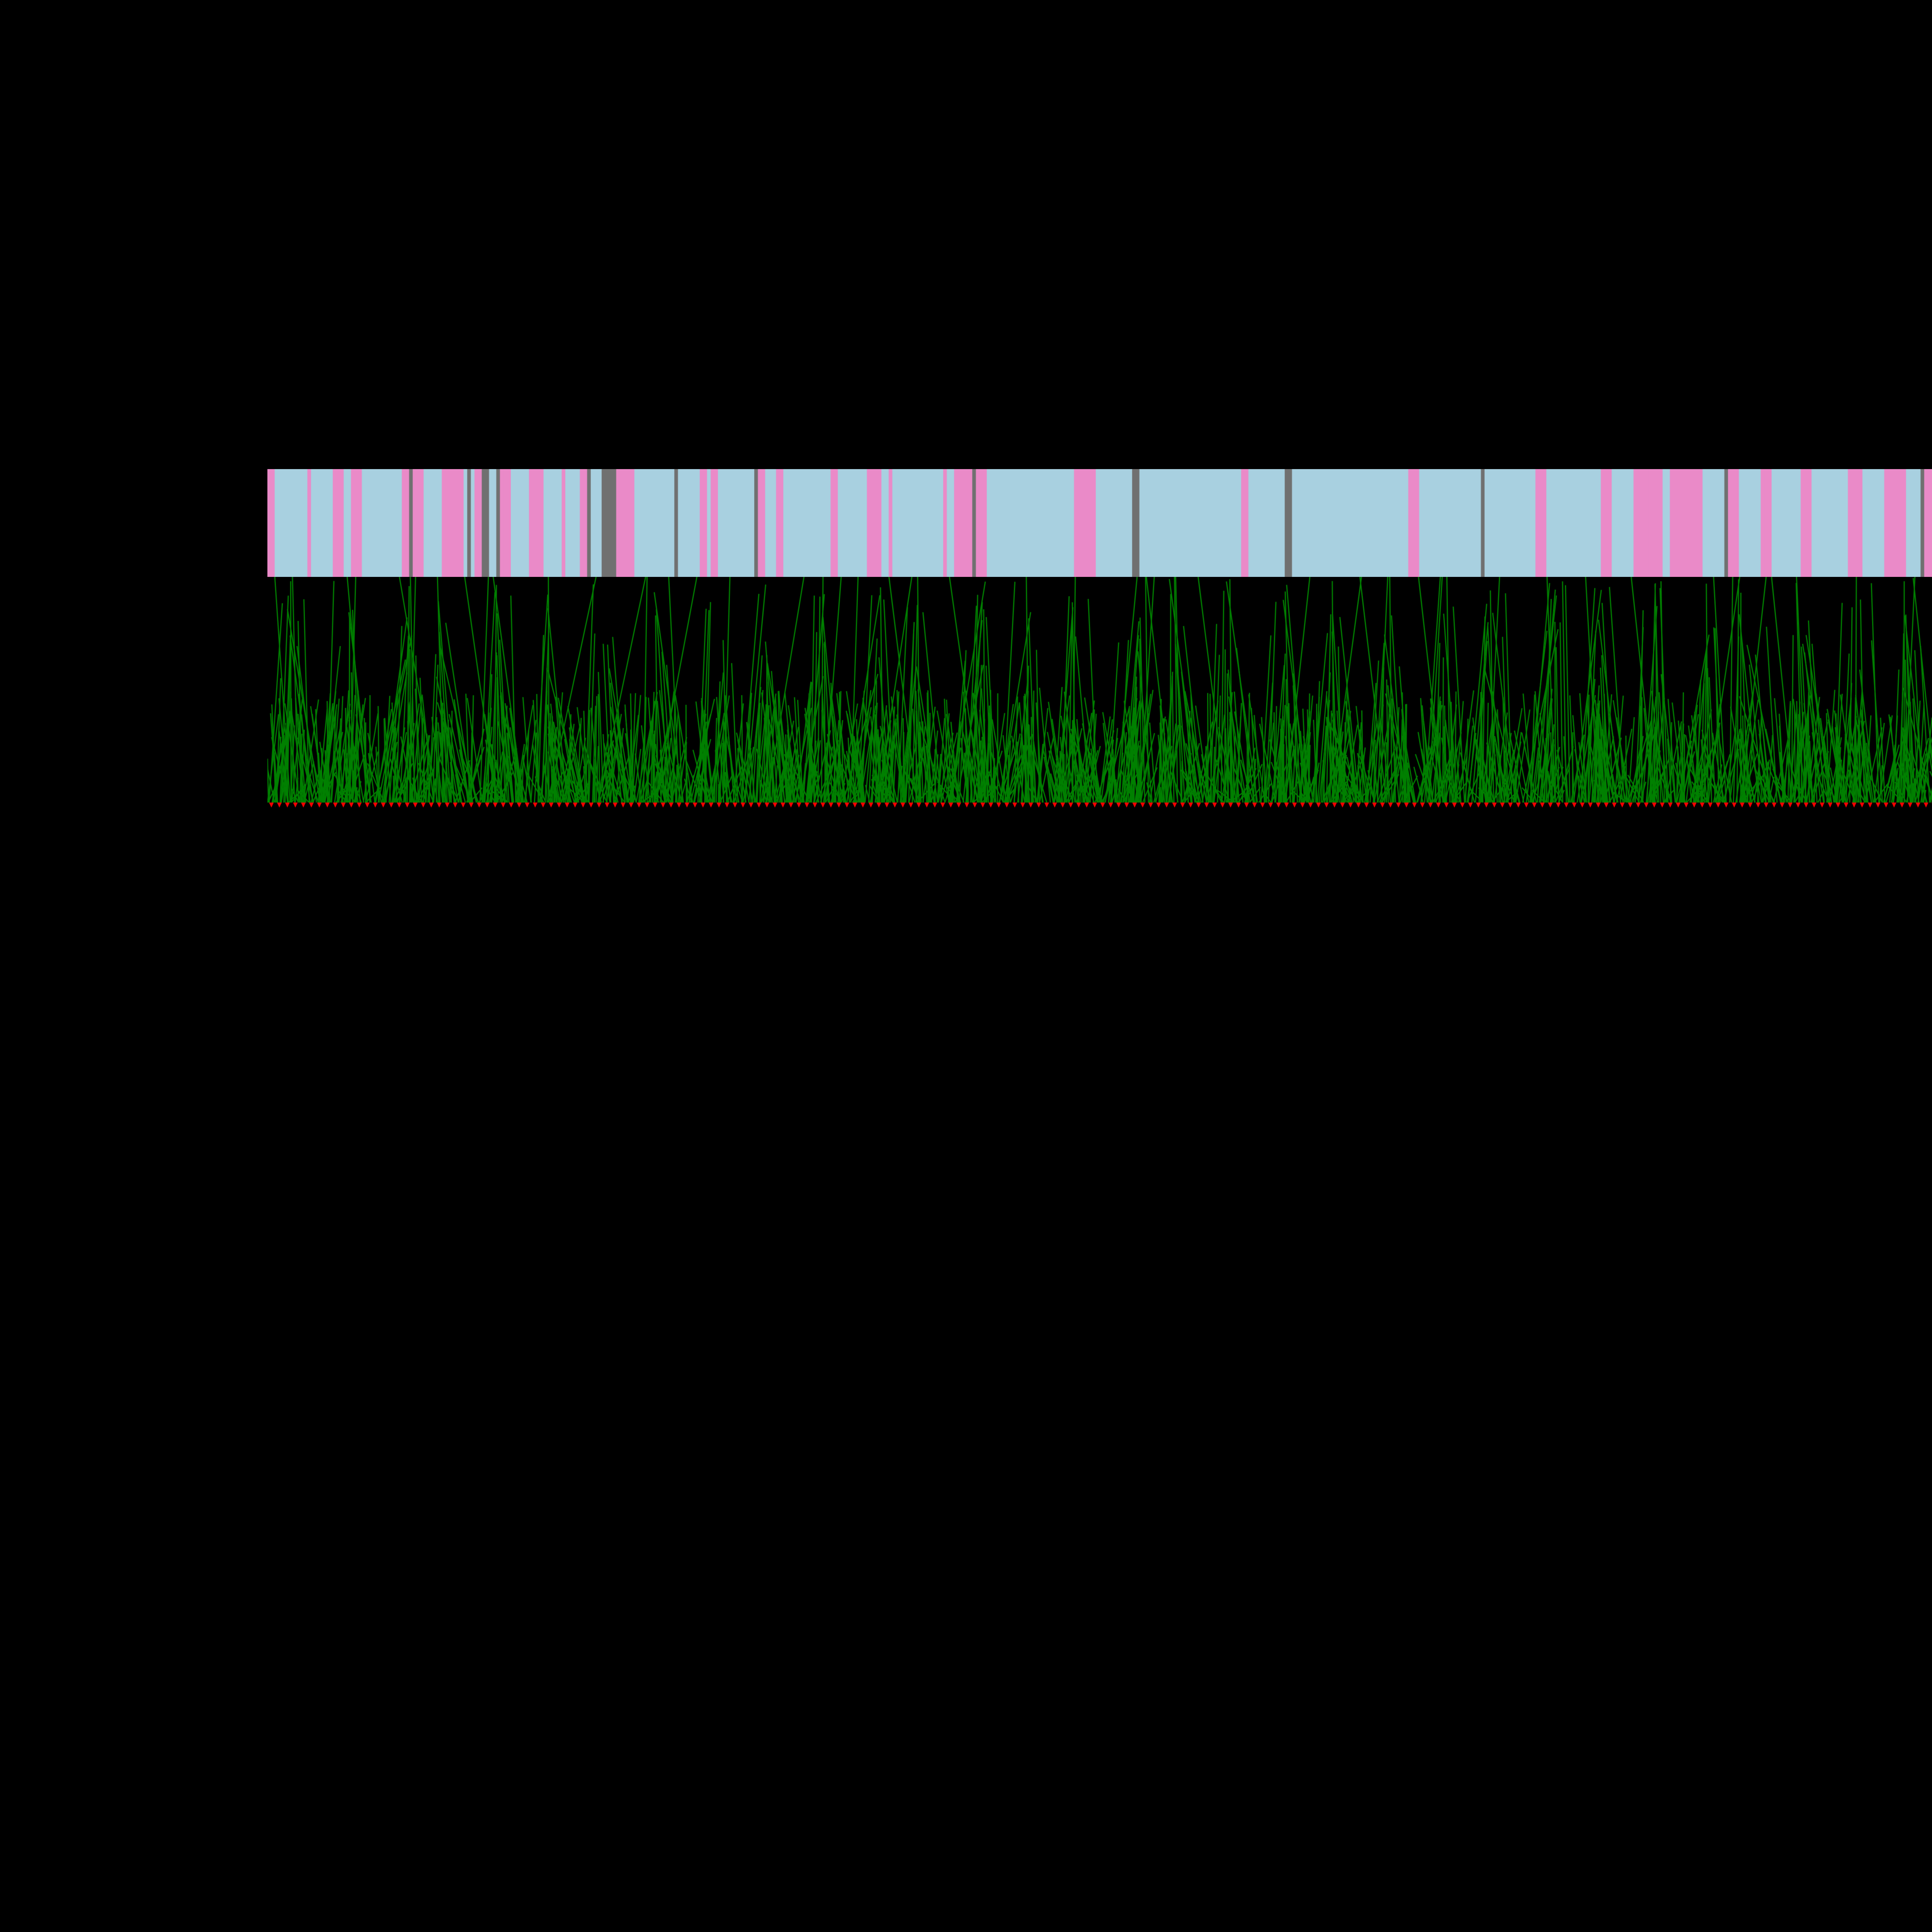  I want to click on annotation-bar-canvas, so click(1099, 523).